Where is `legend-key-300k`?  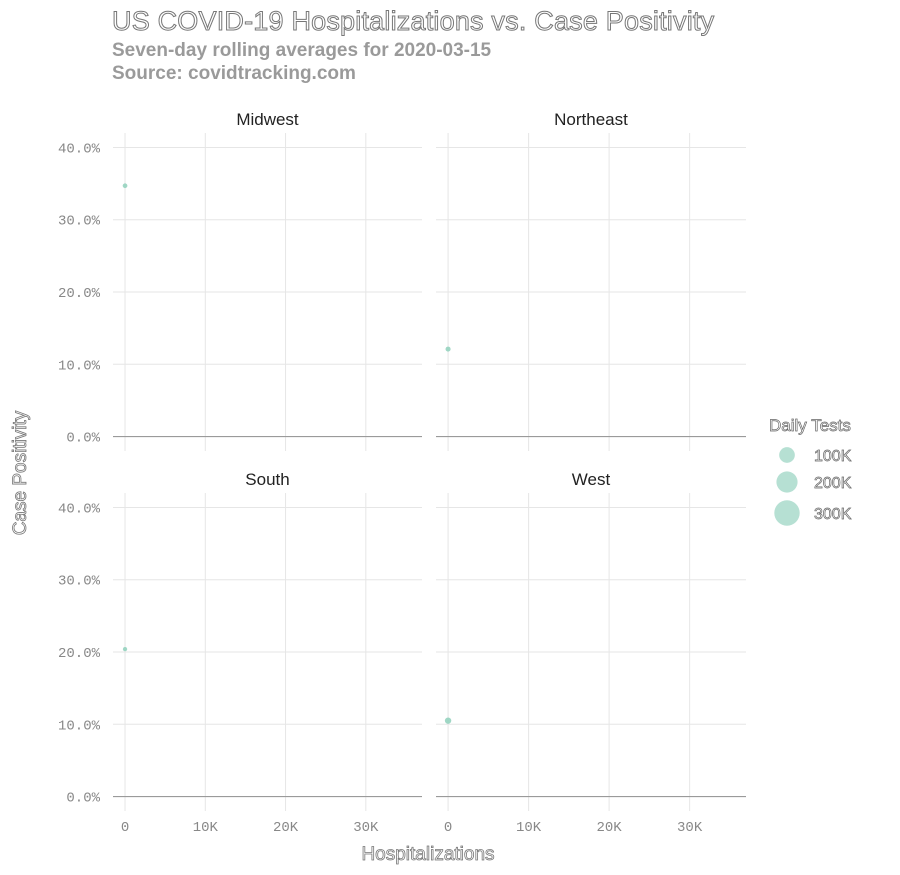 legend-key-300k is located at coordinates (787, 513).